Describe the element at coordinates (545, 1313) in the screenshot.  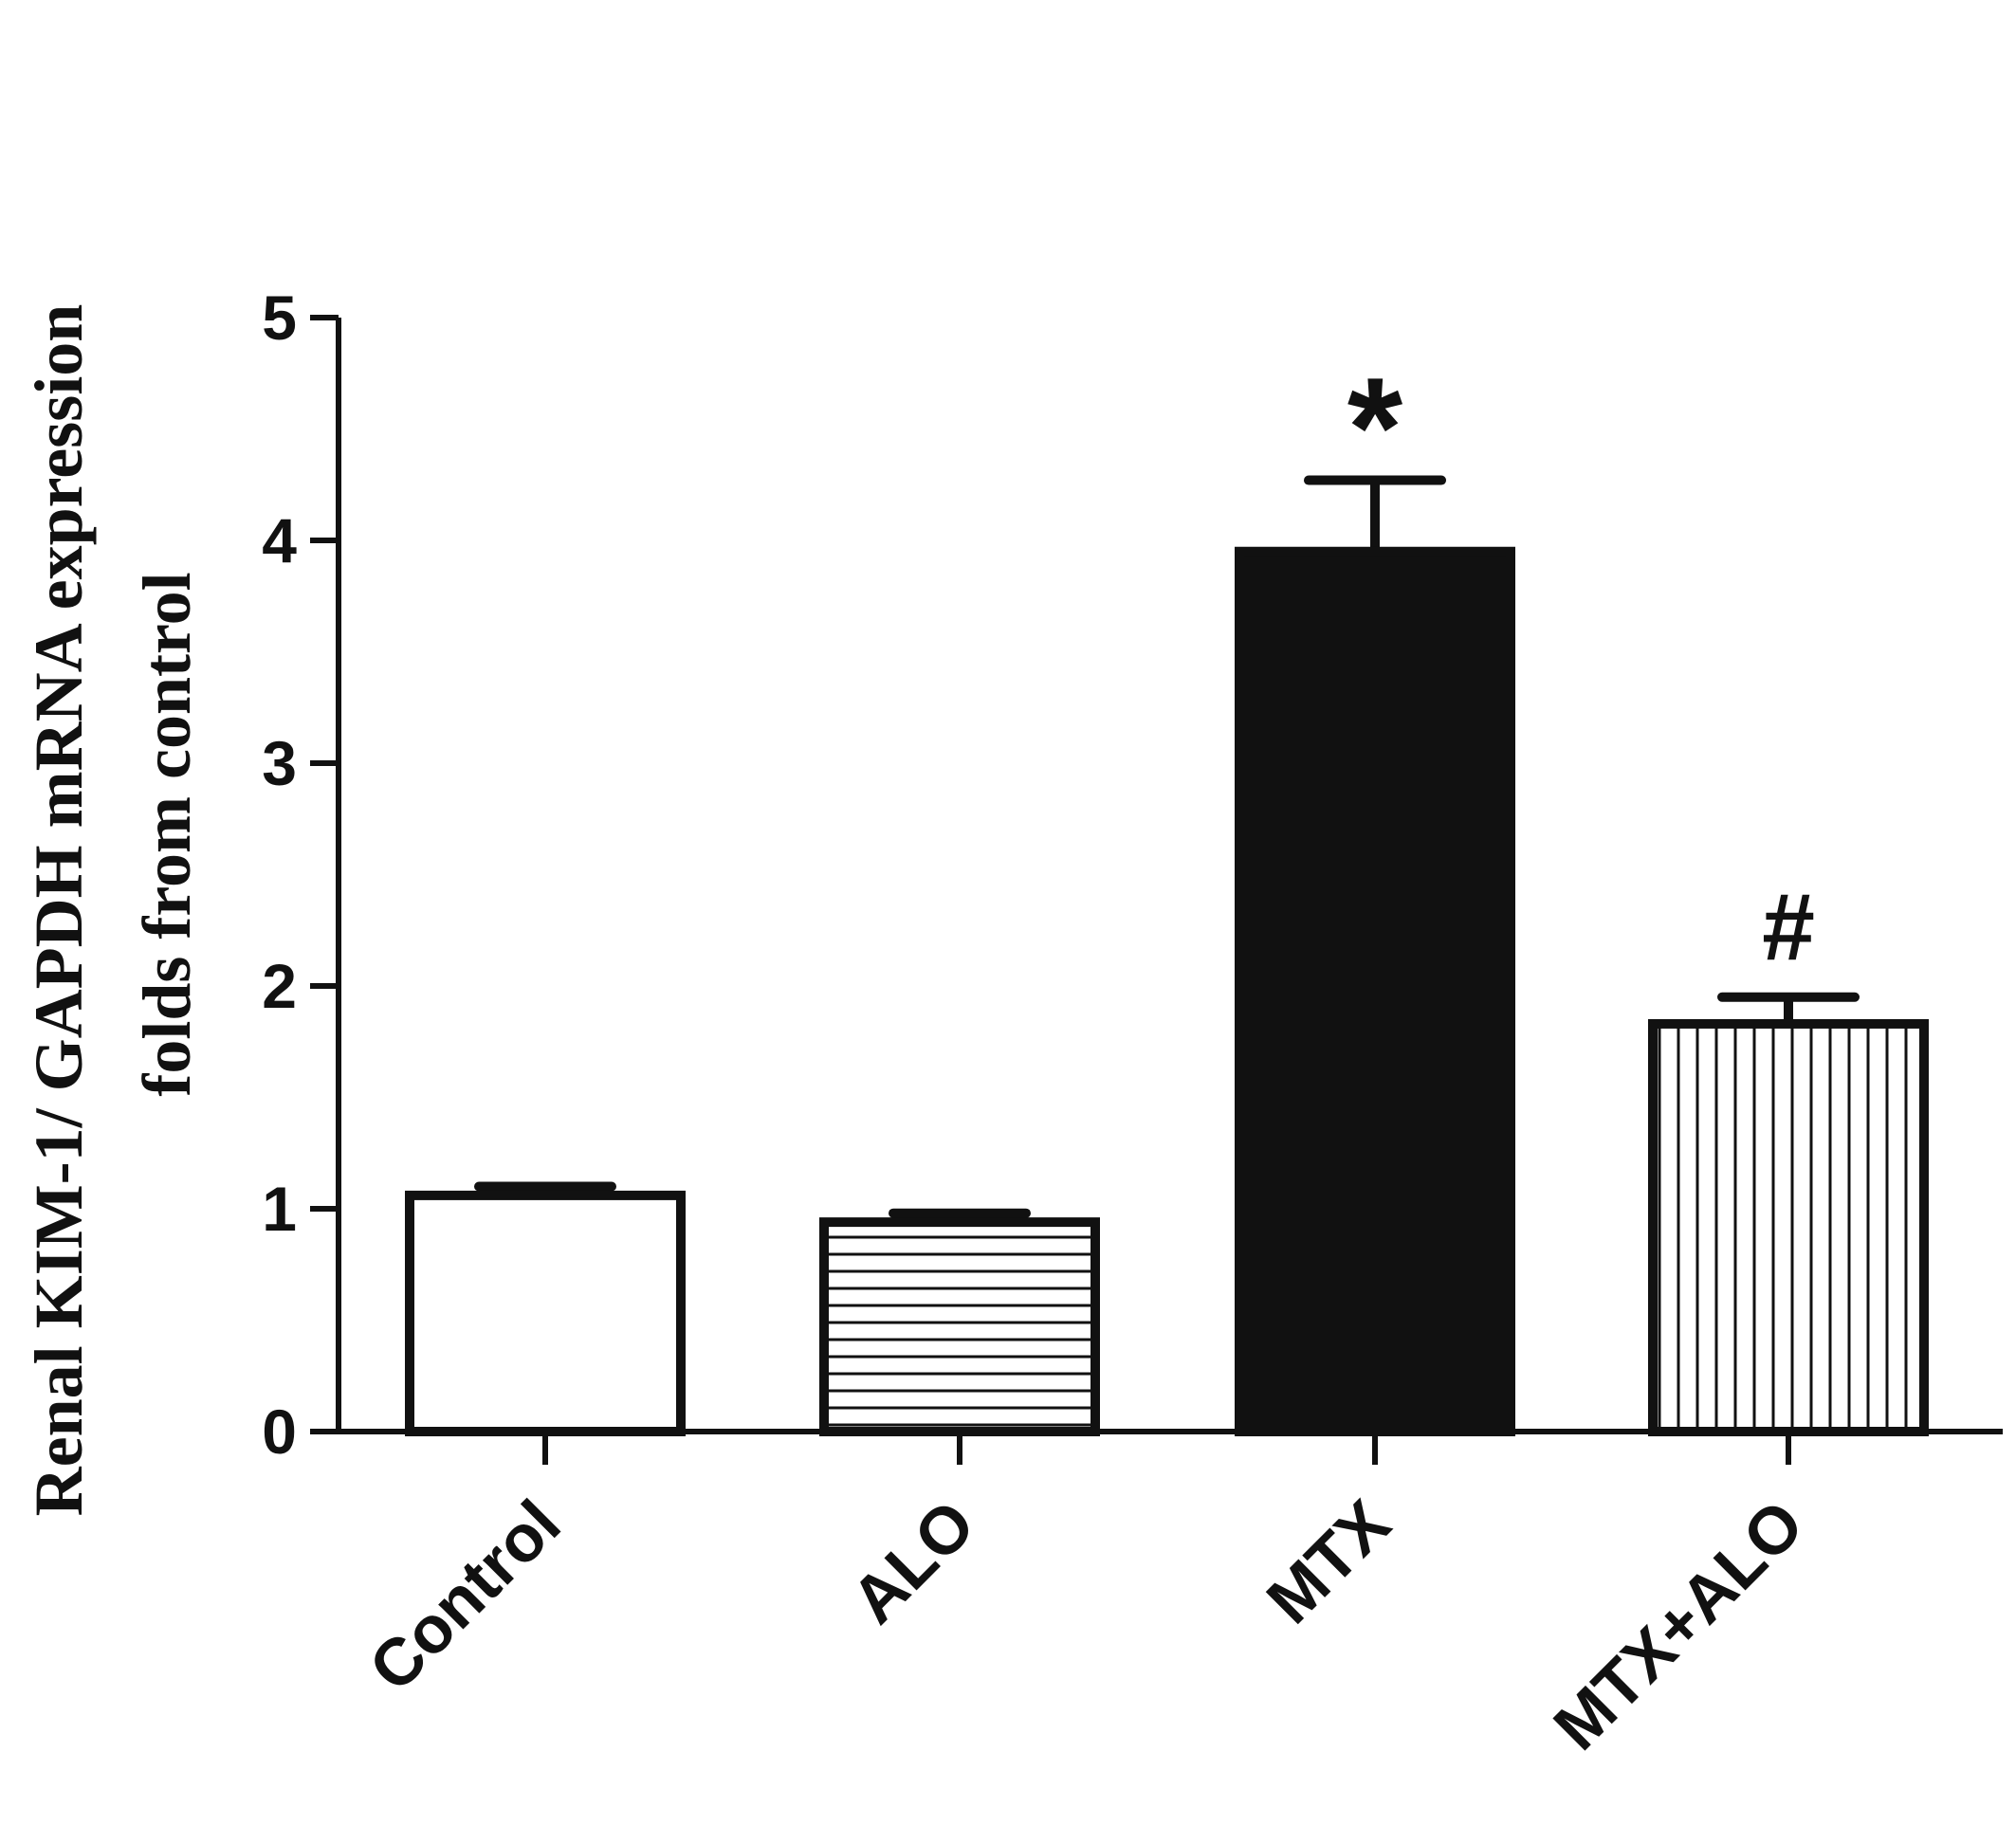
I see `bar-control` at that location.